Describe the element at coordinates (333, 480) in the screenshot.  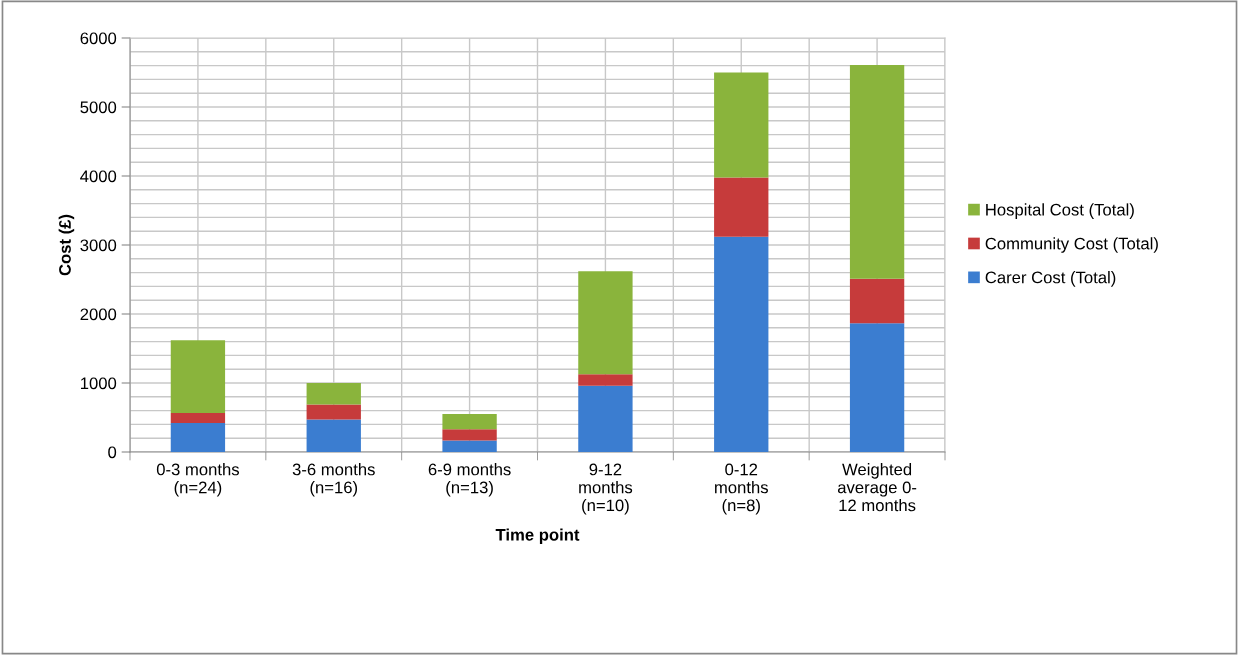
I see `x-tick-label: 3-6 months (n=16)` at that location.